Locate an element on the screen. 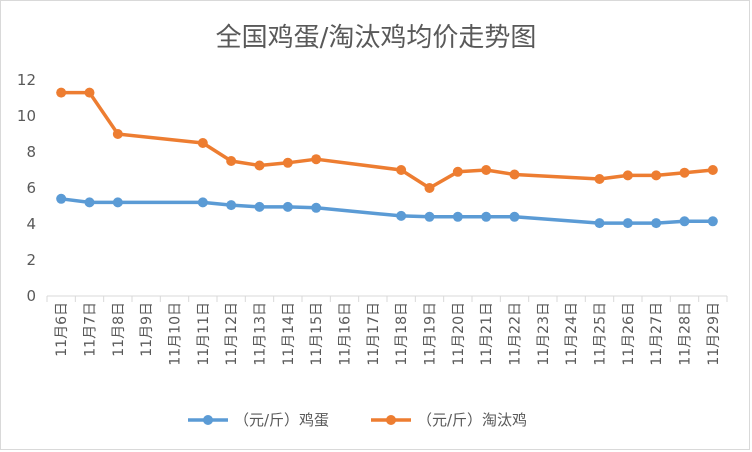 The width and height of the screenshot is (752, 452). x-tick-label: 11月6日 is located at coordinates (62, 329).